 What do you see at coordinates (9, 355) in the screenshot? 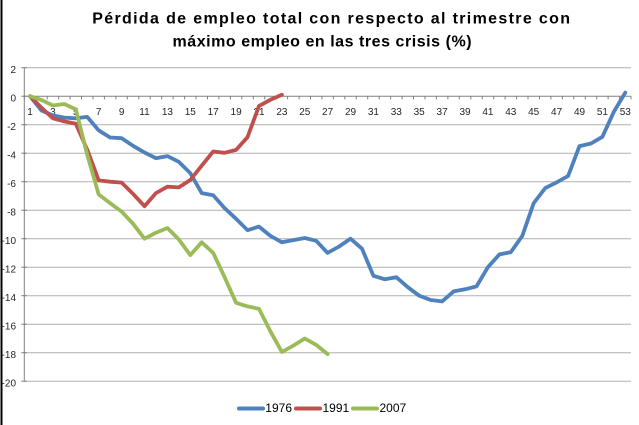
I see `svg-text: -18` at bounding box center [9, 355].